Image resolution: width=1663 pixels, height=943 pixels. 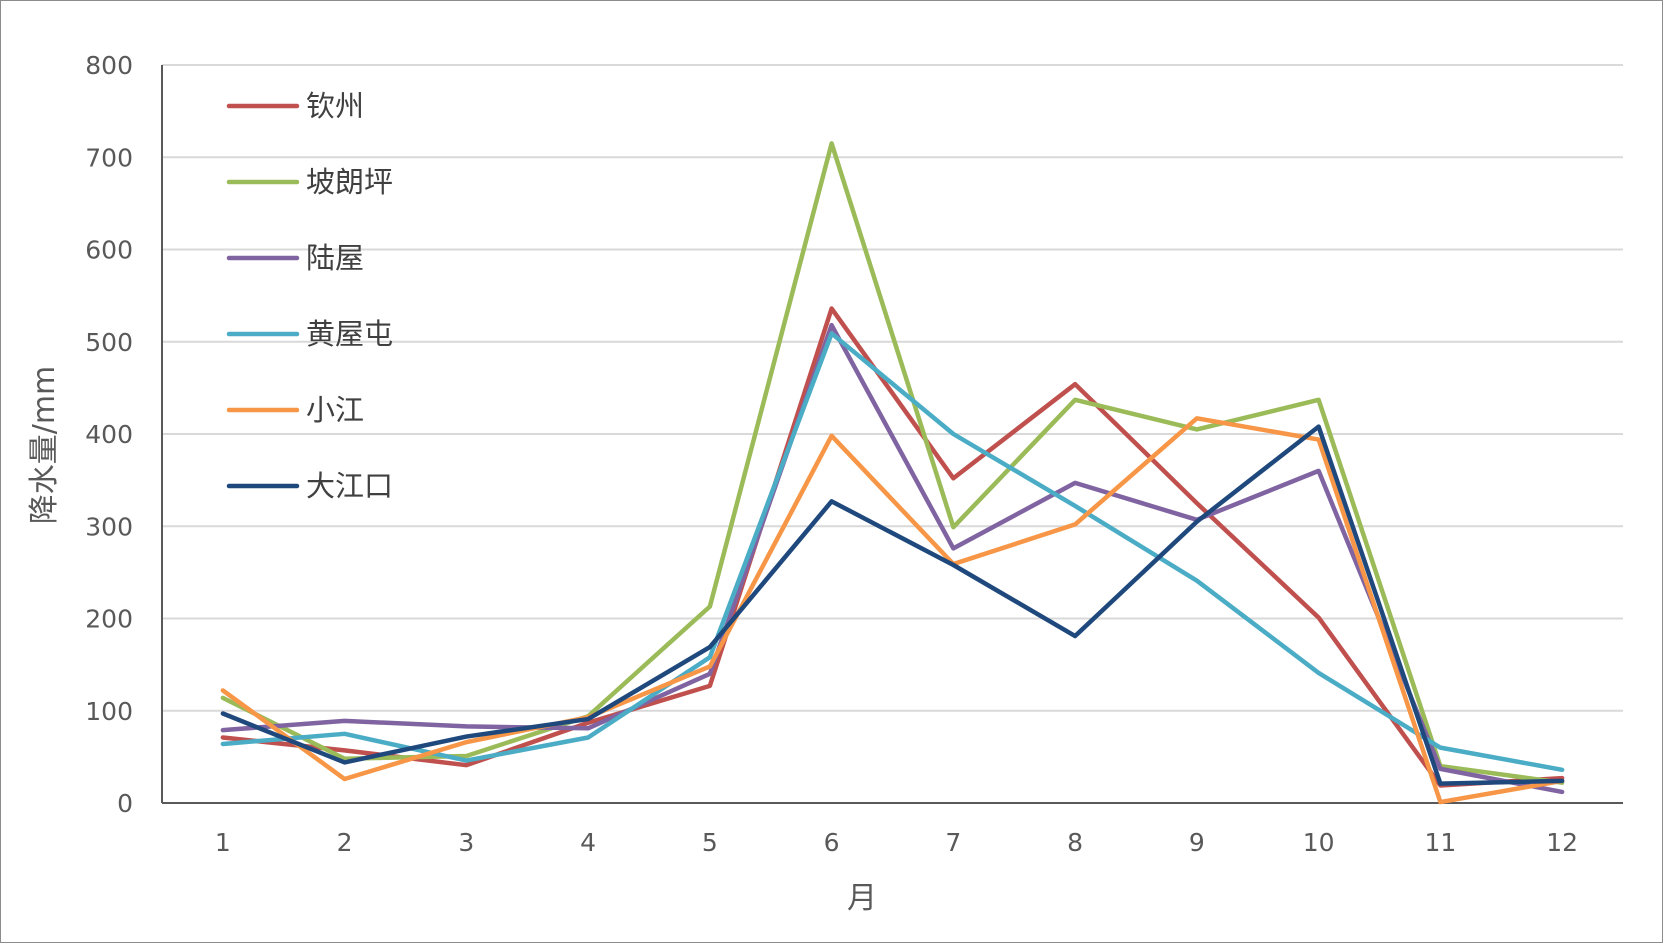 What do you see at coordinates (349, 334) in the screenshot?
I see `legend-label: 黄屋屯` at bounding box center [349, 334].